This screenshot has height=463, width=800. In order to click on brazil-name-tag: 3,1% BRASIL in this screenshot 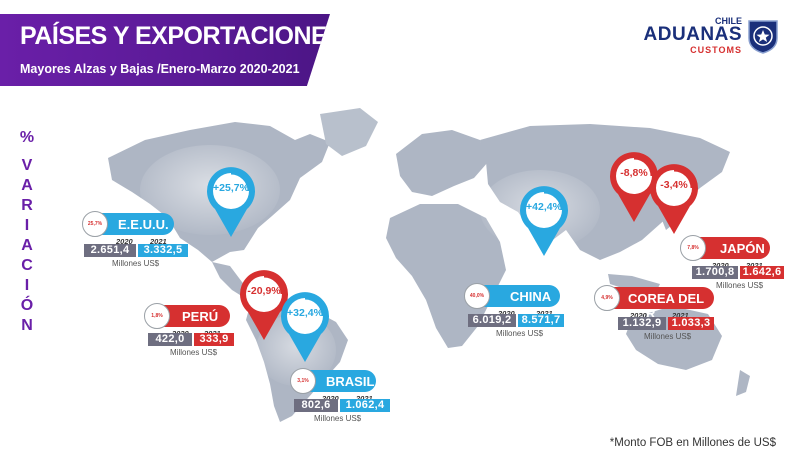, I will do `click(338, 381)`.